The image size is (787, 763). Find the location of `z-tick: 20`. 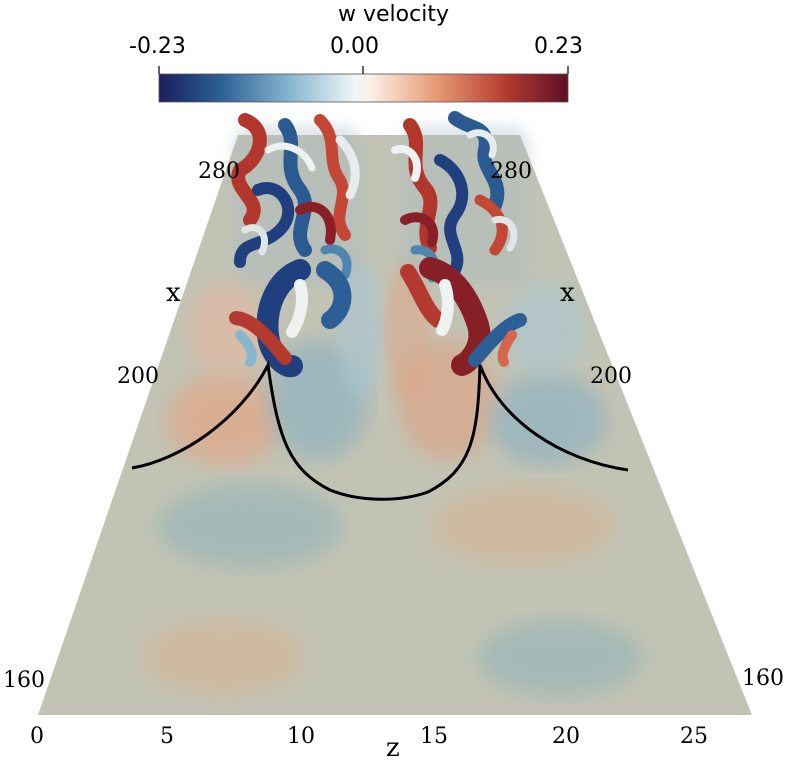

z-tick: 20 is located at coordinates (566, 736).